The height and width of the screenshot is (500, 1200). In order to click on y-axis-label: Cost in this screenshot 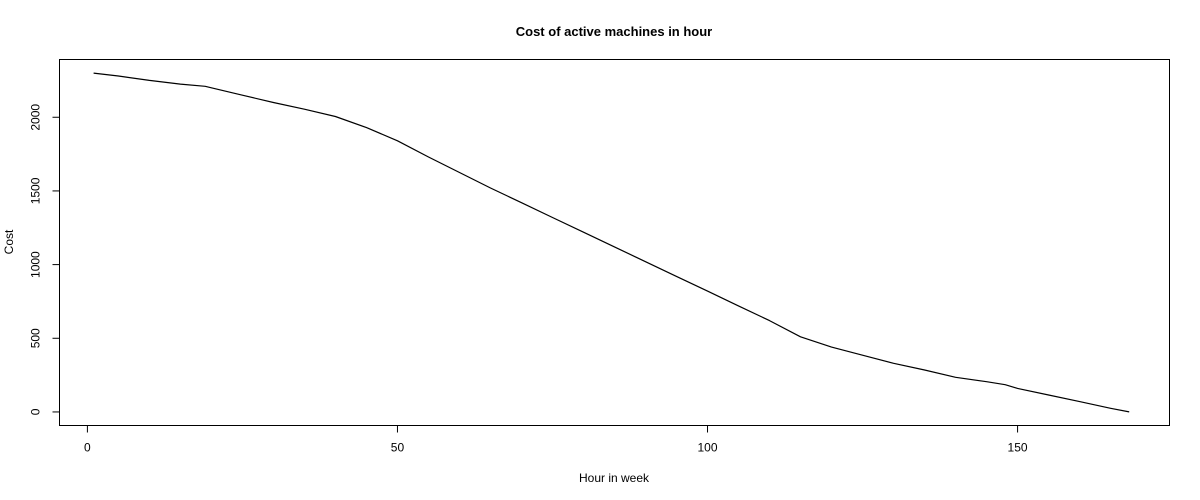, I will do `click(9, 241)`.